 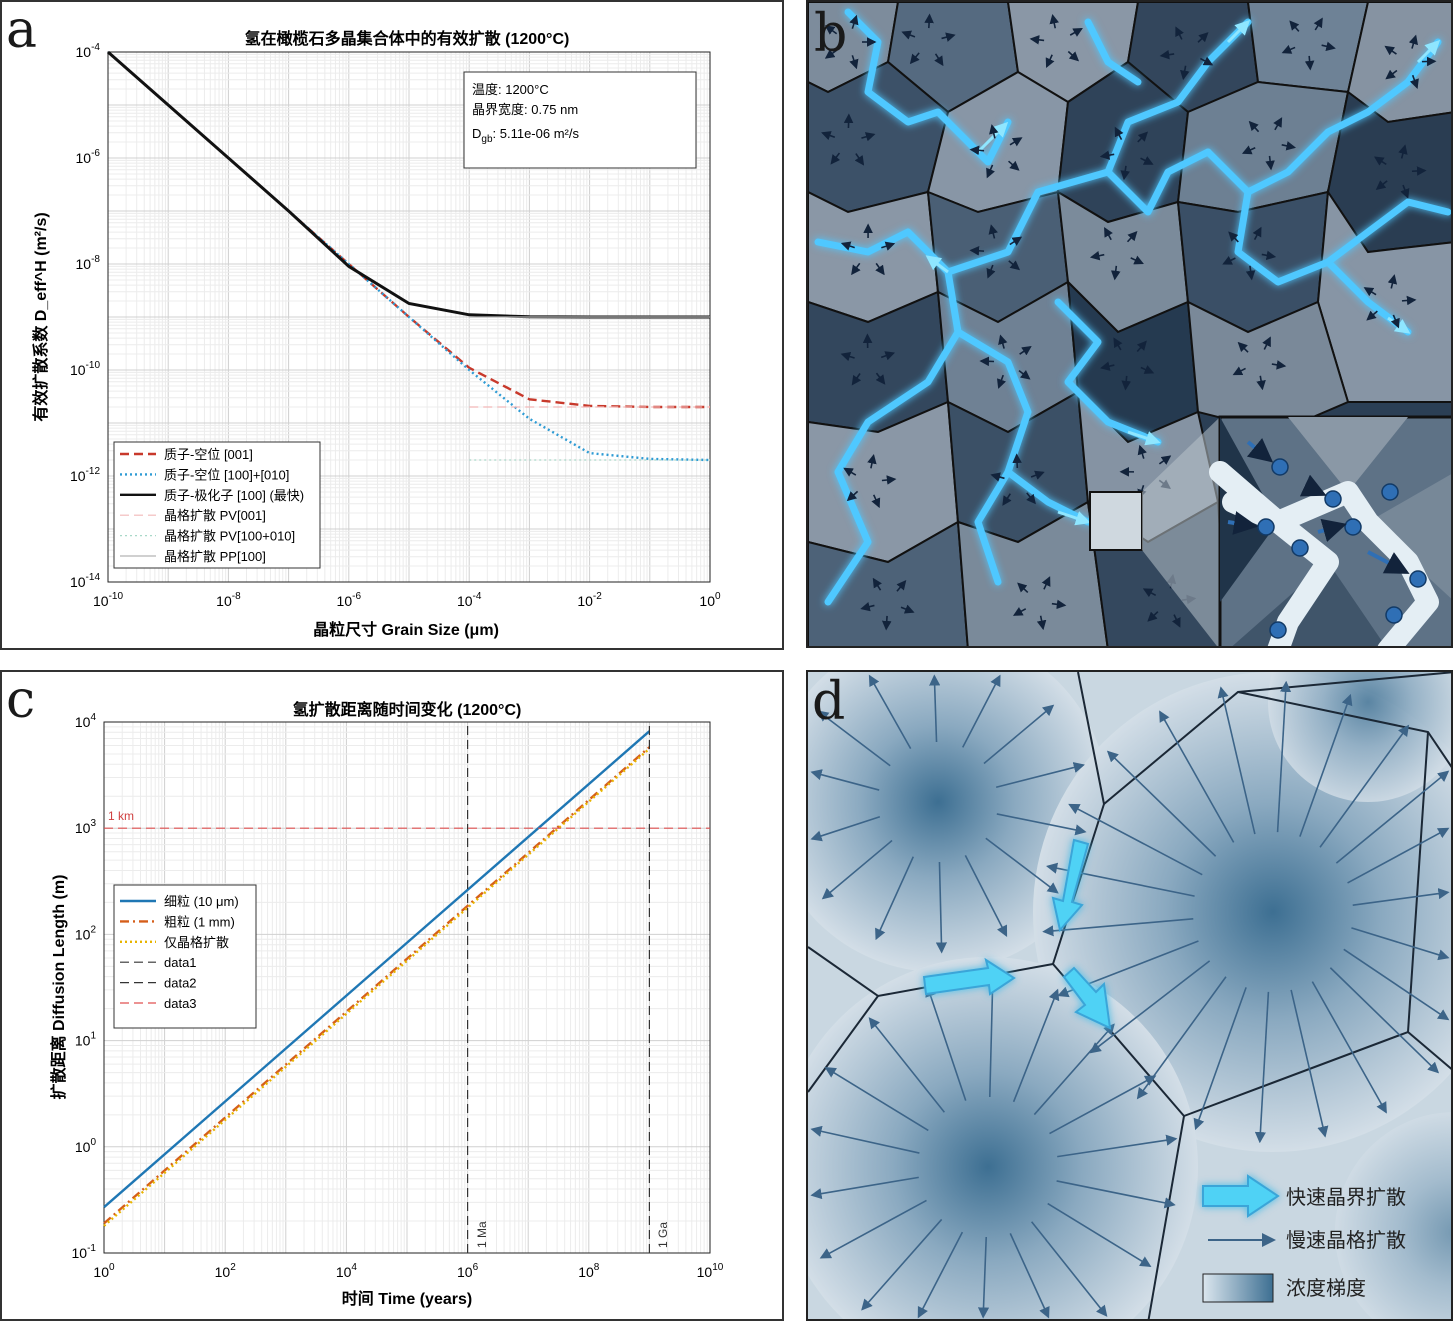 I want to click on legend-label-4: data1, so click(x=180, y=962).